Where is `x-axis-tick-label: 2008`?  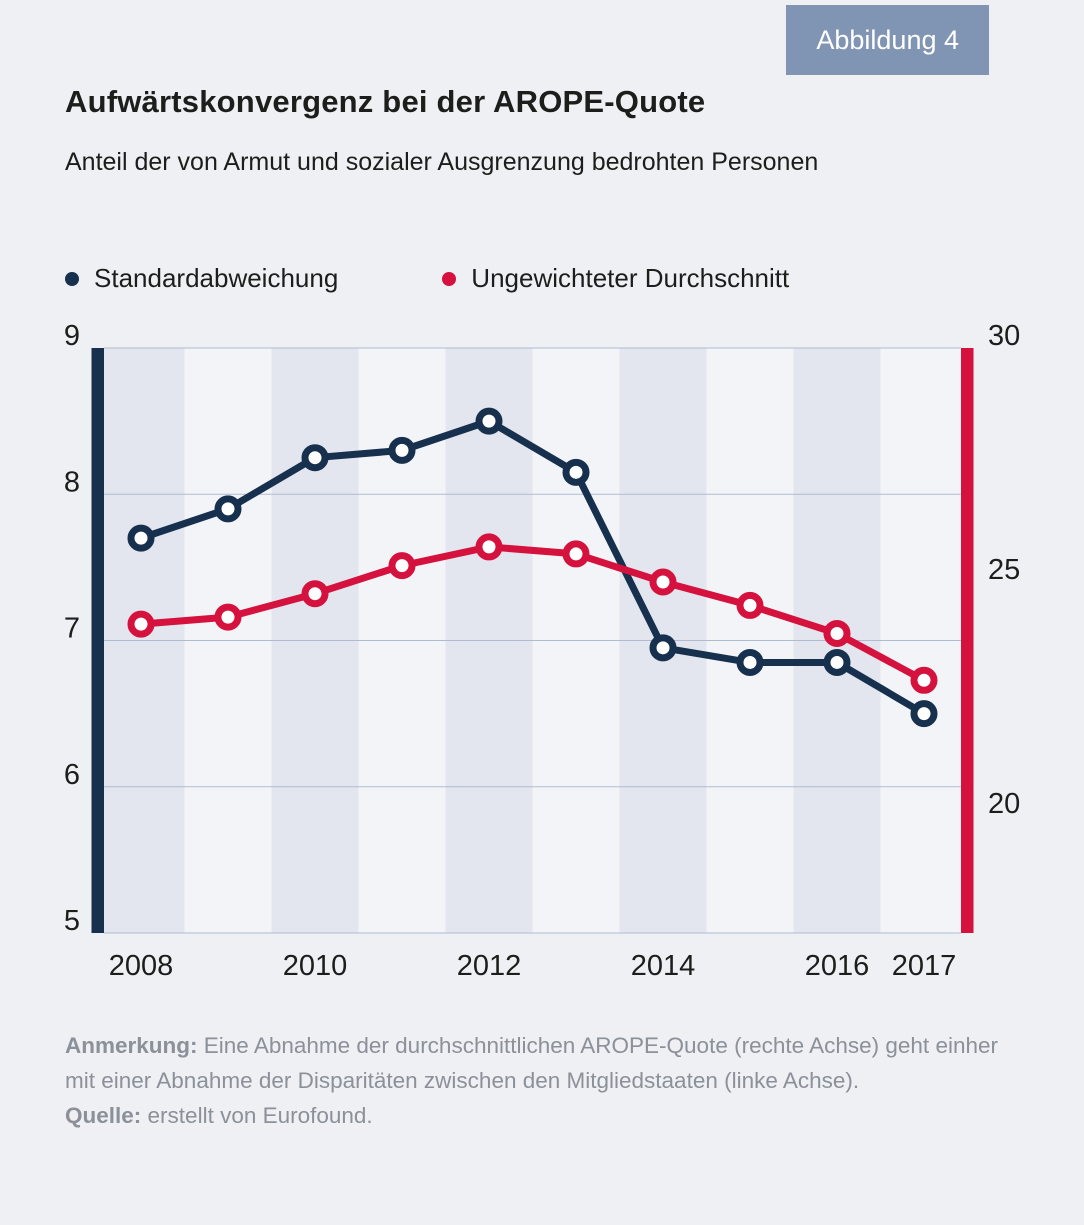 x-axis-tick-label: 2008 is located at coordinates (141, 966).